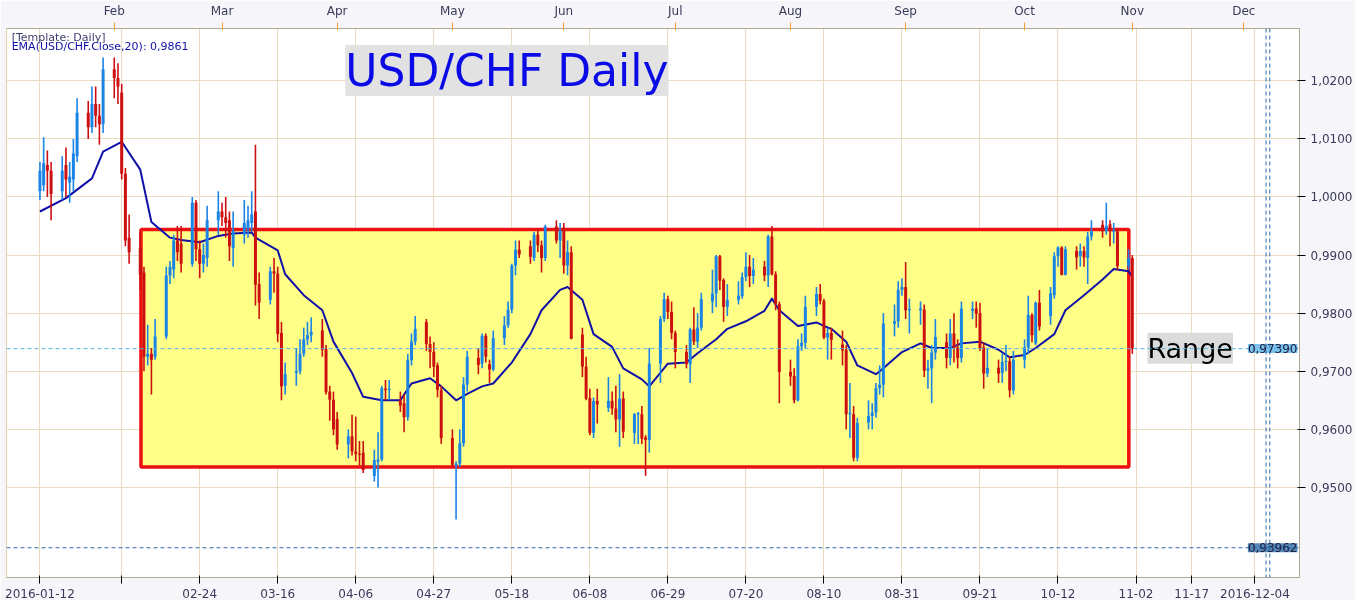 Image resolution: width=1362 pixels, height=607 pixels. I want to click on x-tick-label: 08-10, so click(824, 593).